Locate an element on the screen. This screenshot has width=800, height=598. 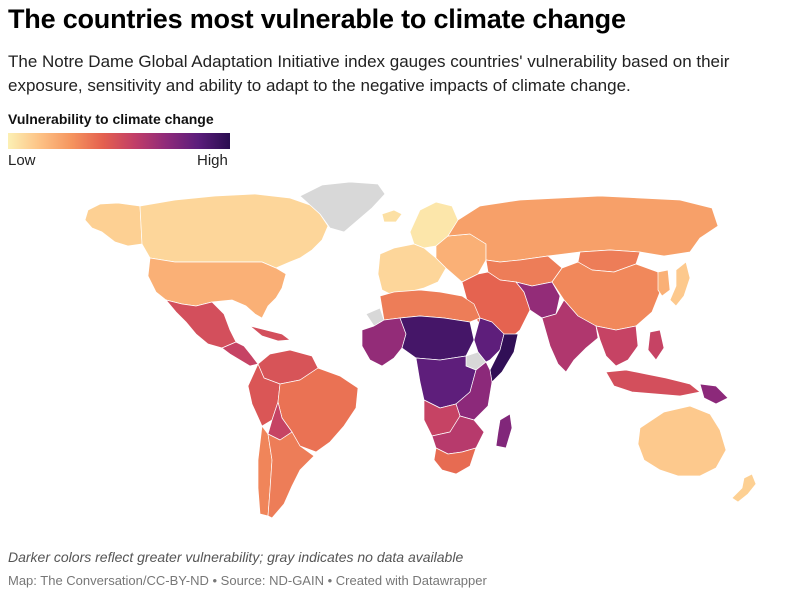
created-with-credit: Created with Datawrapper is located at coordinates (411, 580).